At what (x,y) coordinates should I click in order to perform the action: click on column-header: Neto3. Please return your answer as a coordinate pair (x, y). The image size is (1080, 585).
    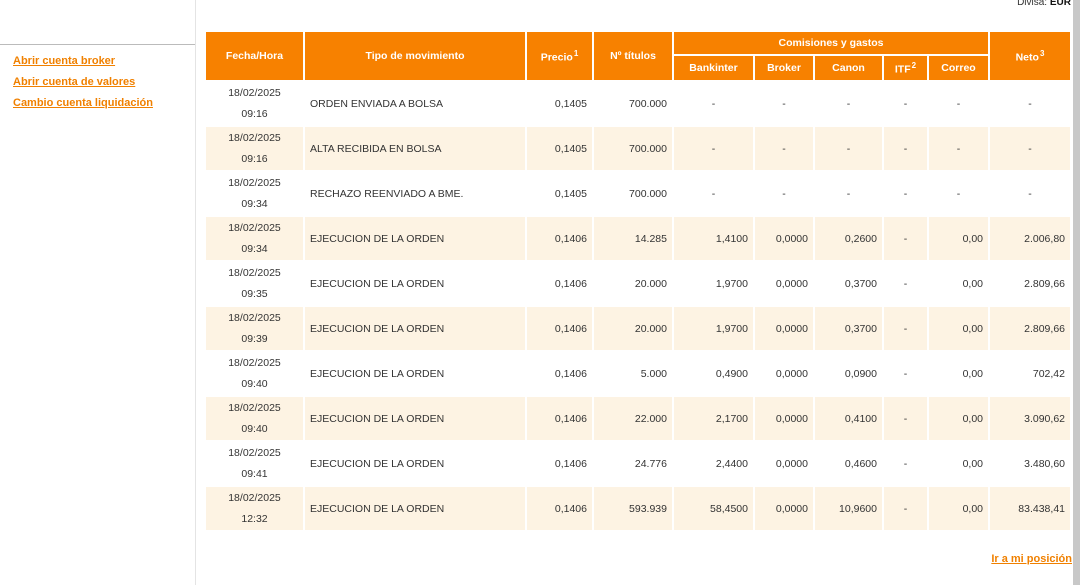
    Looking at the image, I should click on (1030, 56).